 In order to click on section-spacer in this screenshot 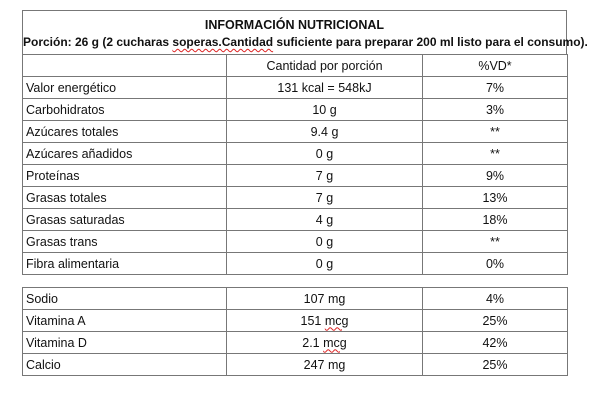, I will do `click(295, 281)`.